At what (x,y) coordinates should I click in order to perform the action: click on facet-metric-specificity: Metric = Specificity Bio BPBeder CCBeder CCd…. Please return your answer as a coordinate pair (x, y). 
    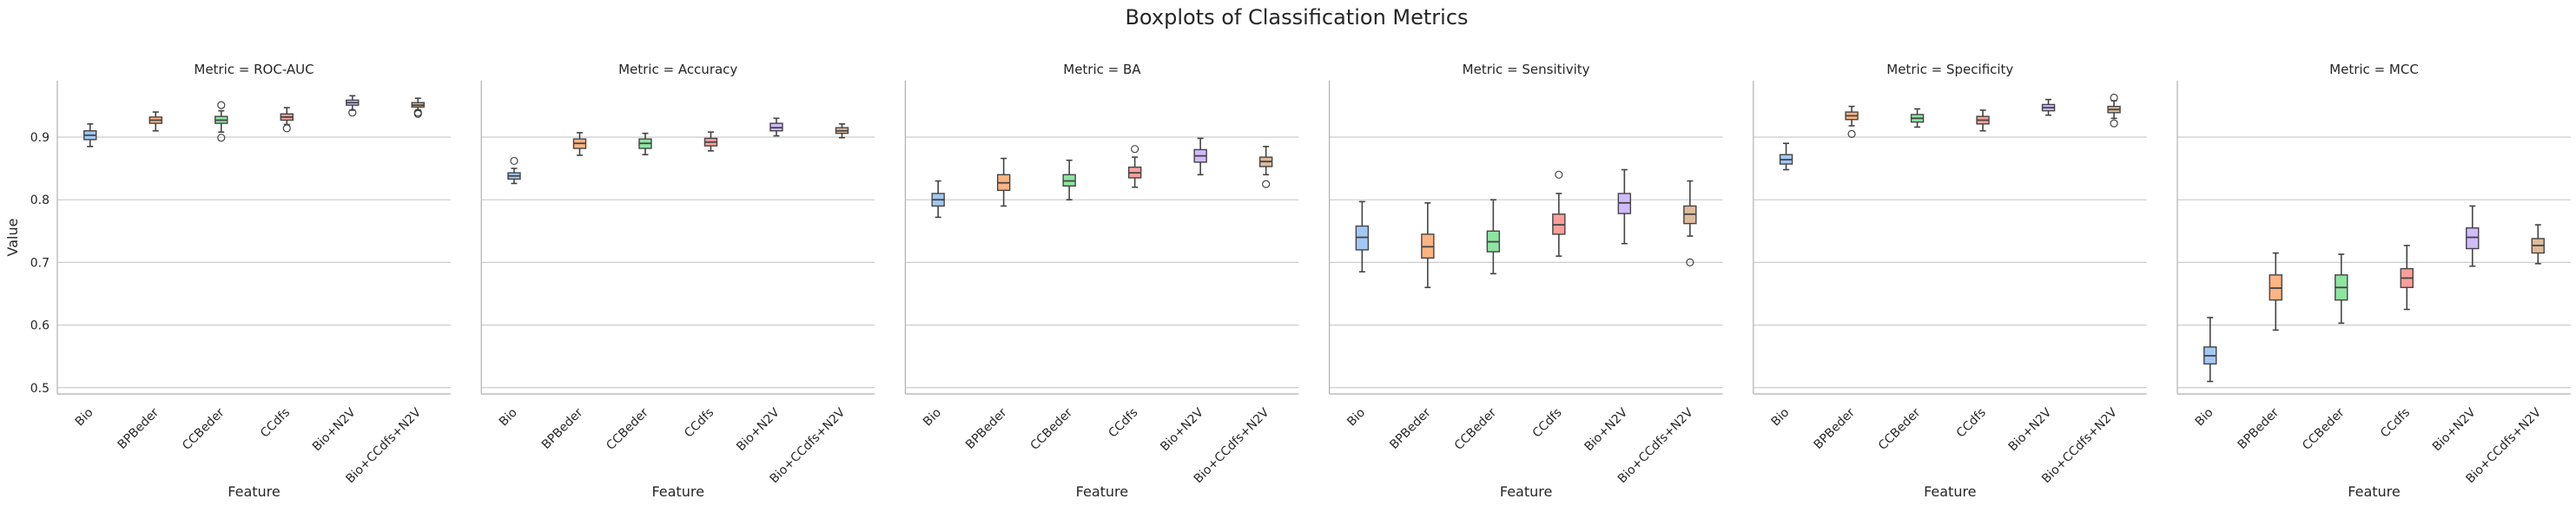
    Looking at the image, I should click on (1950, 281).